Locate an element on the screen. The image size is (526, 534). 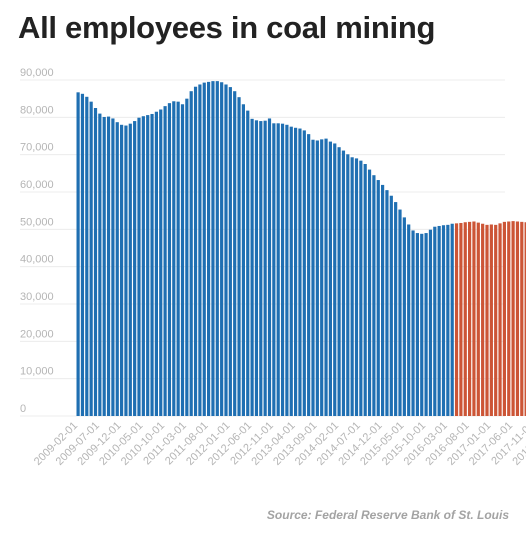
y-tick-label: 10,000 is located at coordinates (37, 372).